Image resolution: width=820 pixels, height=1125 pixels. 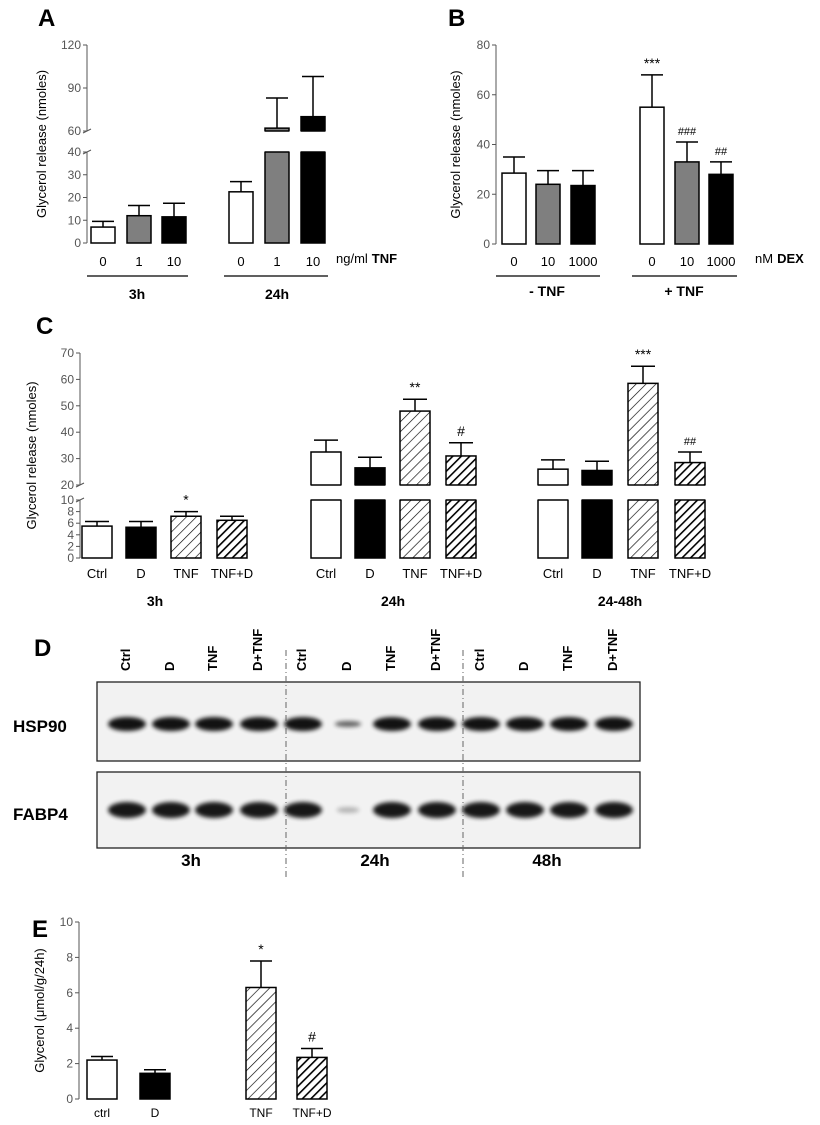 What do you see at coordinates (191, 860) in the screenshot?
I see `timepoint-label: 3h` at bounding box center [191, 860].